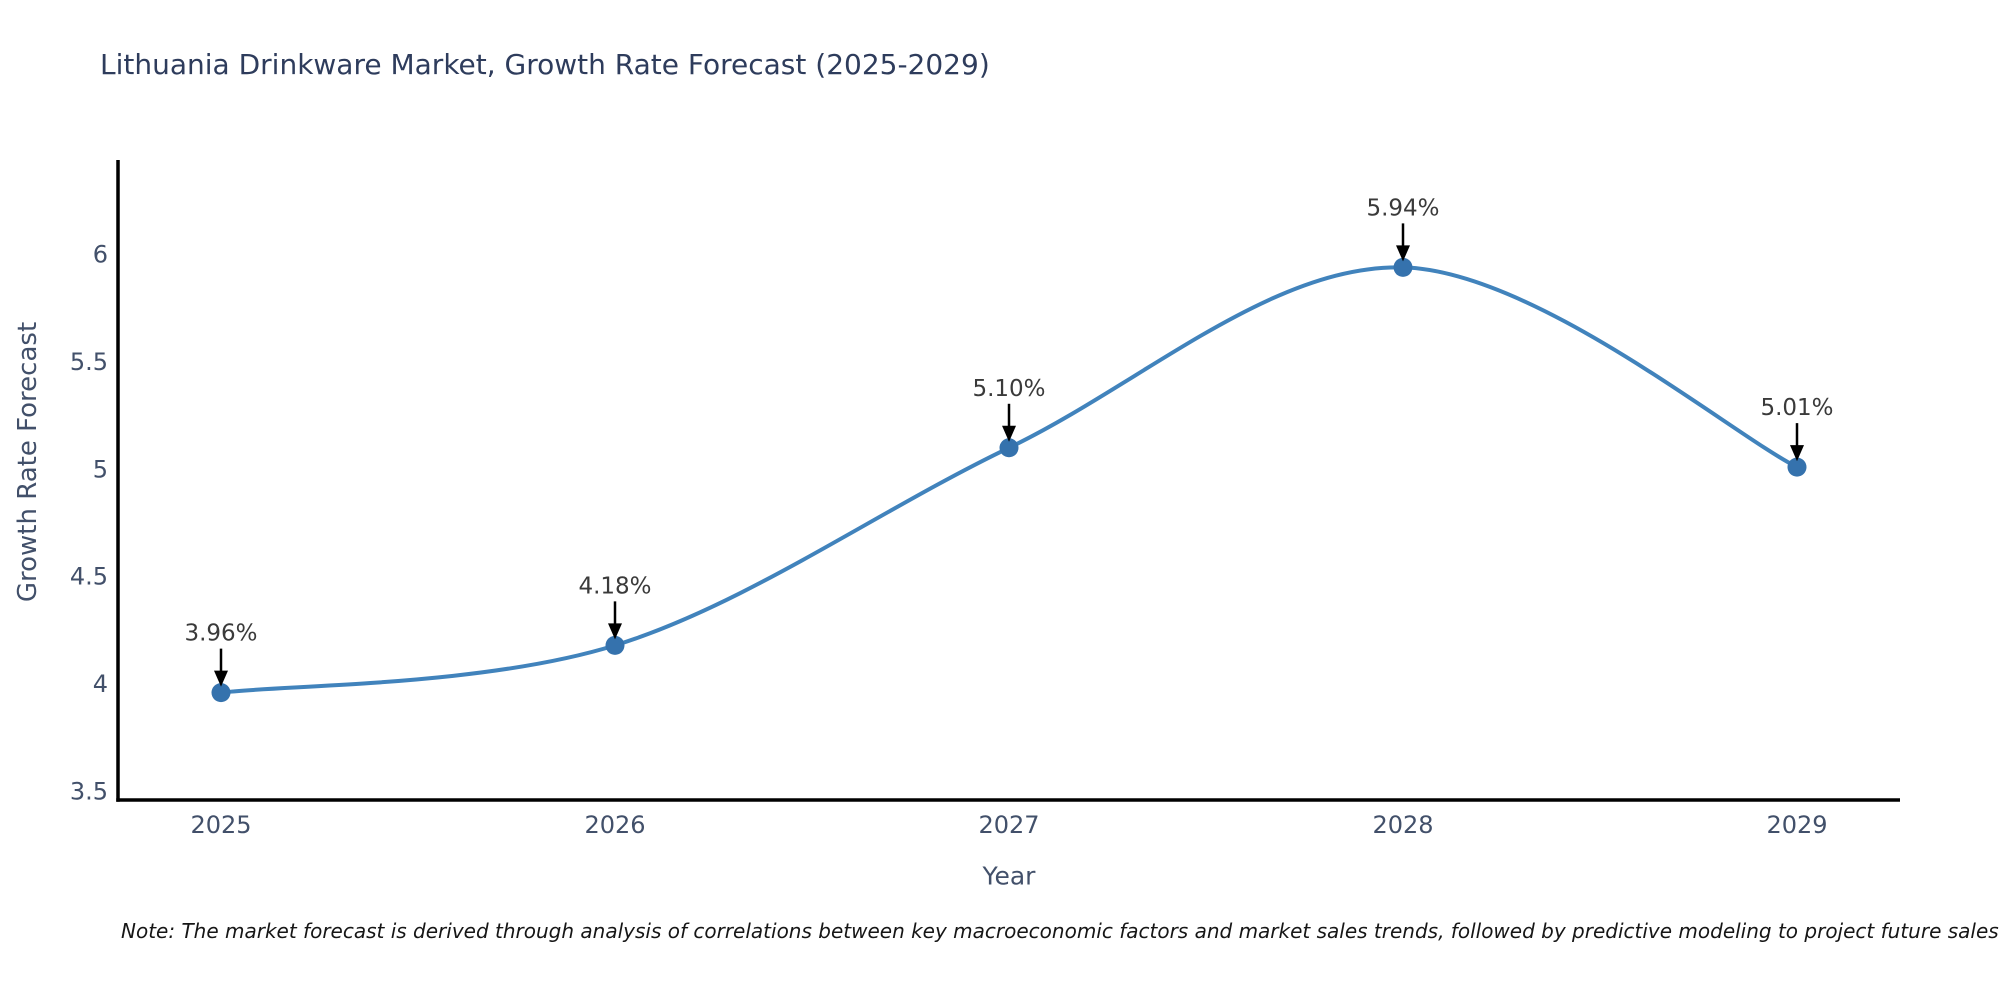 Image resolution: width=2000 pixels, height=1000 pixels. What do you see at coordinates (615, 645) in the screenshot?
I see `data-point-2026` at bounding box center [615, 645].